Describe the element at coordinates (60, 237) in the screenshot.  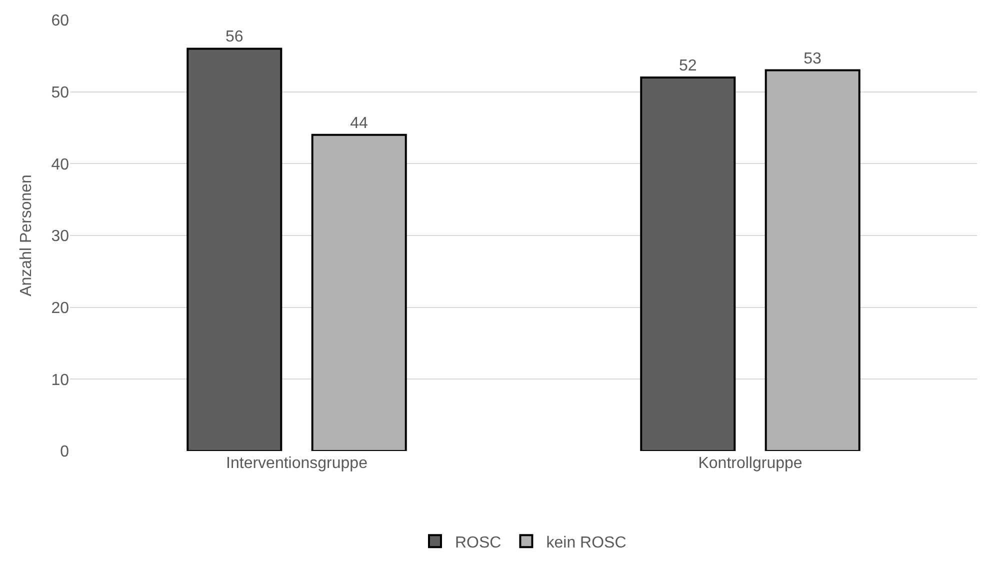
I see `y-tick-label: 30` at that location.